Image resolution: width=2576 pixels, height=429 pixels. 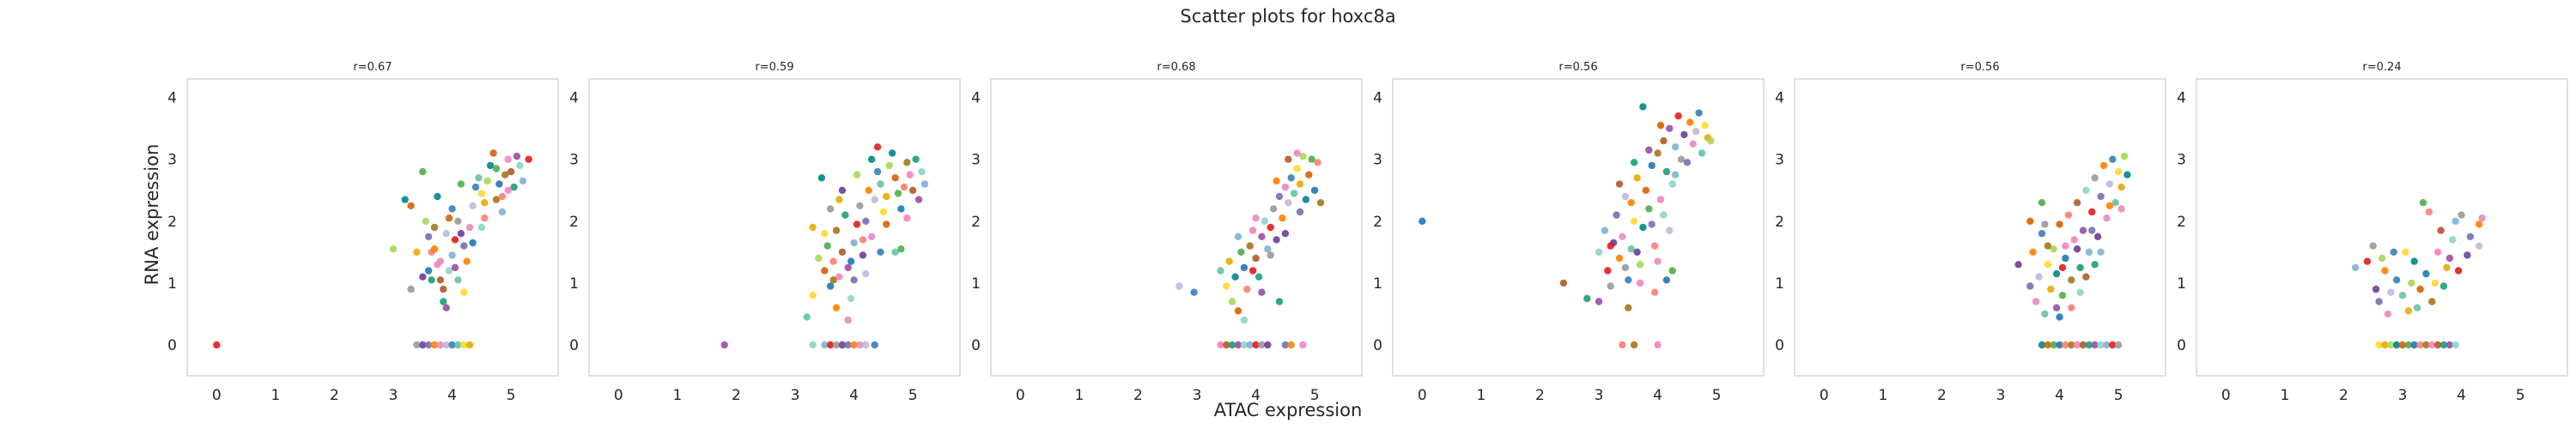 I want to click on x-tick-label: 1, so click(x=275, y=395).